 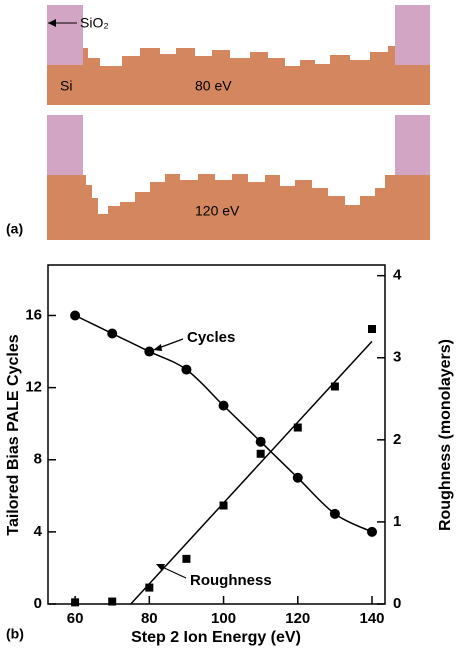 What do you see at coordinates (213, 86) in the screenshot?
I see `image-label: 80 eV` at bounding box center [213, 86].